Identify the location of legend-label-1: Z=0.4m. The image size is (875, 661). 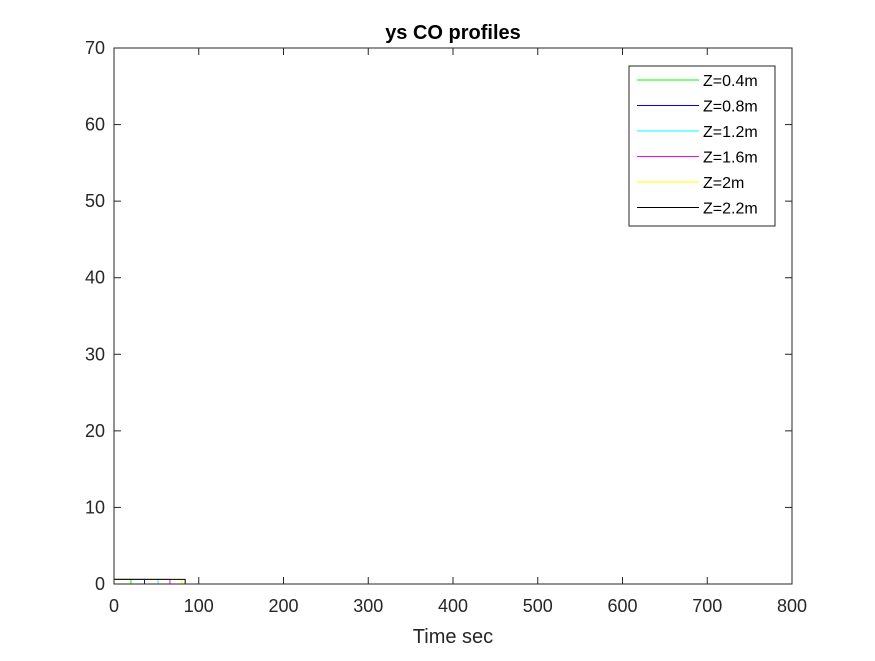
(730, 81).